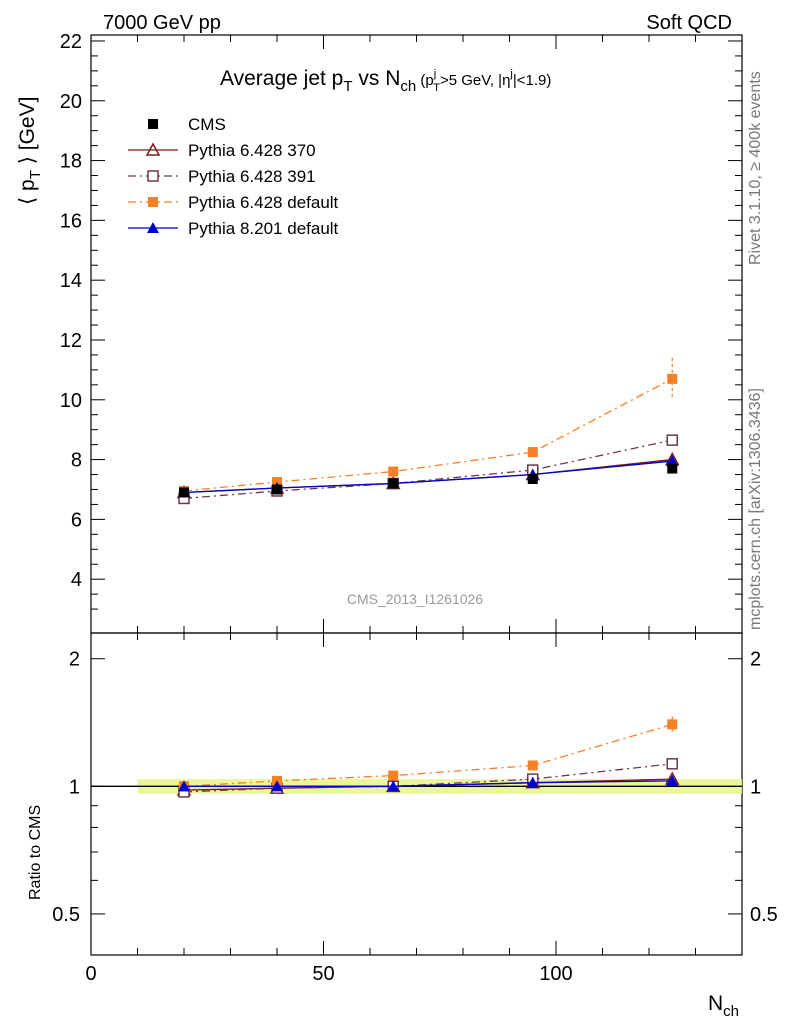 Image resolution: width=786 pixels, height=1024 pixels. Describe the element at coordinates (755, 168) in the screenshot. I see `rivet-label: Rivet 3.1.10, ≥ 400k events` at that location.